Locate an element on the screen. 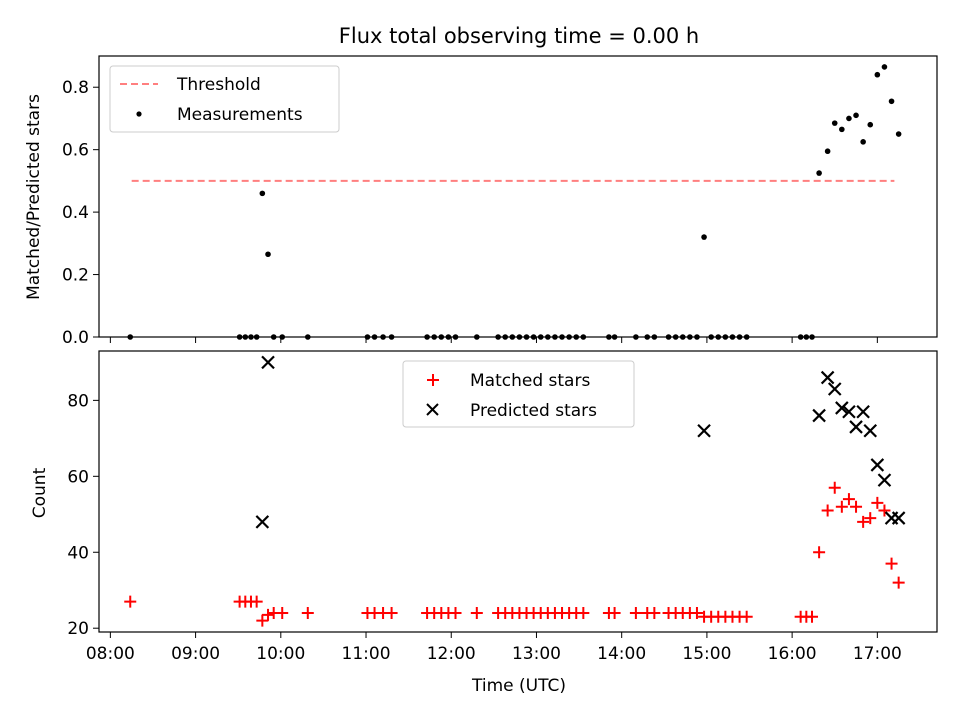 The width and height of the screenshot is (960, 720). top-y-tick-label: 0.0 is located at coordinates (75, 338).